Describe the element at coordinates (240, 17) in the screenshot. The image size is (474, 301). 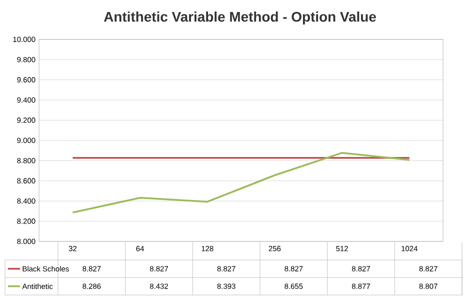
I see `chart-title: Antithetic Variable Method - Option Value` at that location.